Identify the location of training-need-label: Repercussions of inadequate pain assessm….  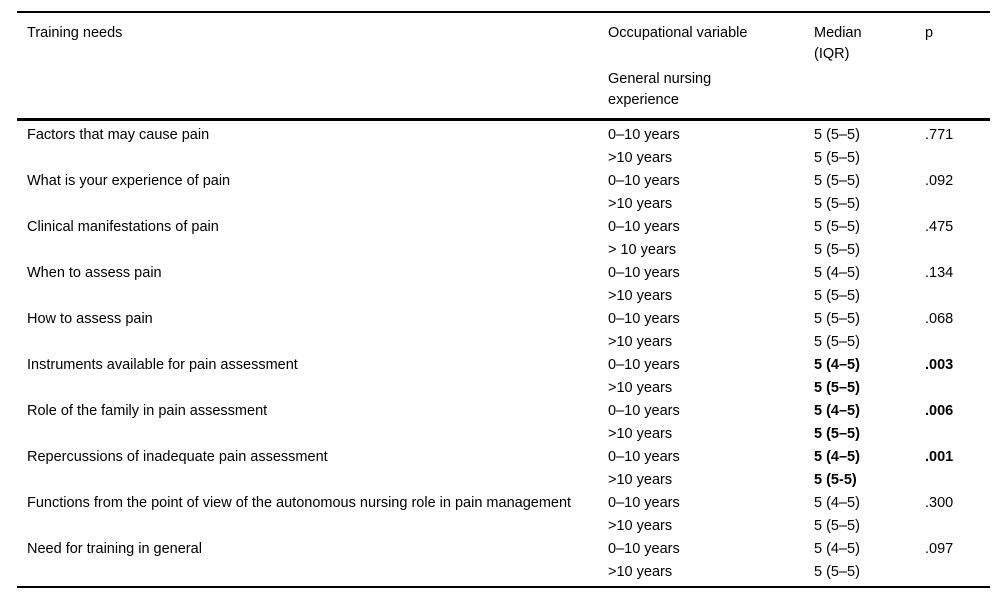
(177, 457).